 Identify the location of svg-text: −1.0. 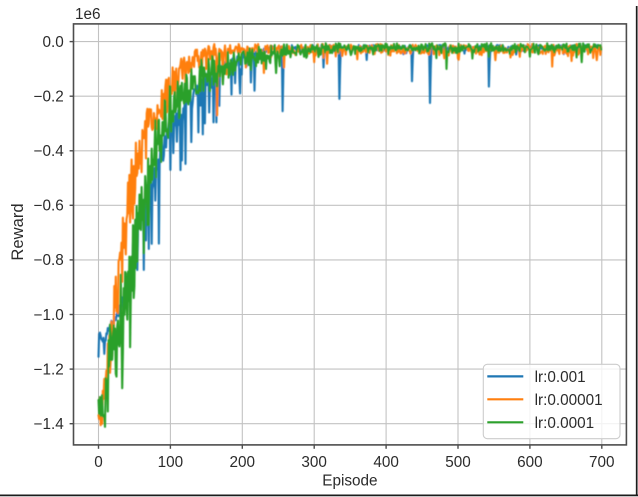
(49, 315).